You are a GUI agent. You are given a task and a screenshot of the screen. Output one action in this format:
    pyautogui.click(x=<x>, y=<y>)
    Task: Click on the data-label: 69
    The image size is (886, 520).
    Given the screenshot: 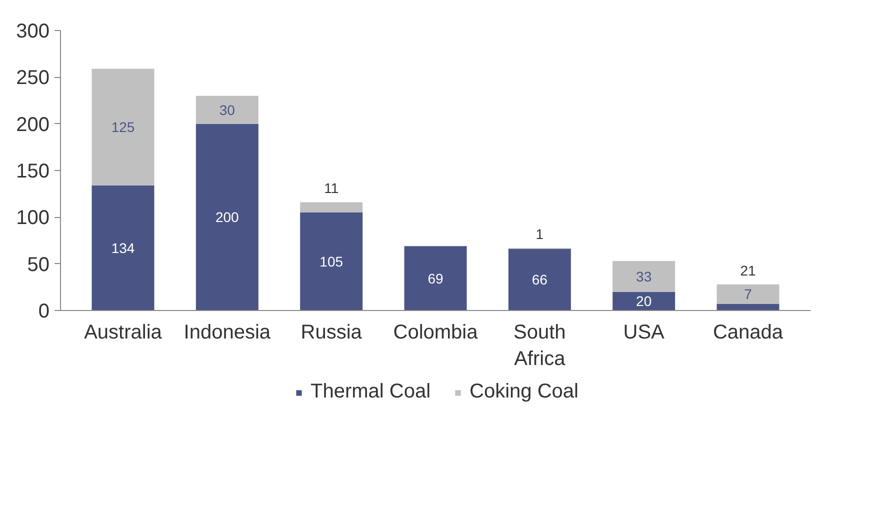 What is the action you would take?
    pyautogui.click(x=436, y=278)
    